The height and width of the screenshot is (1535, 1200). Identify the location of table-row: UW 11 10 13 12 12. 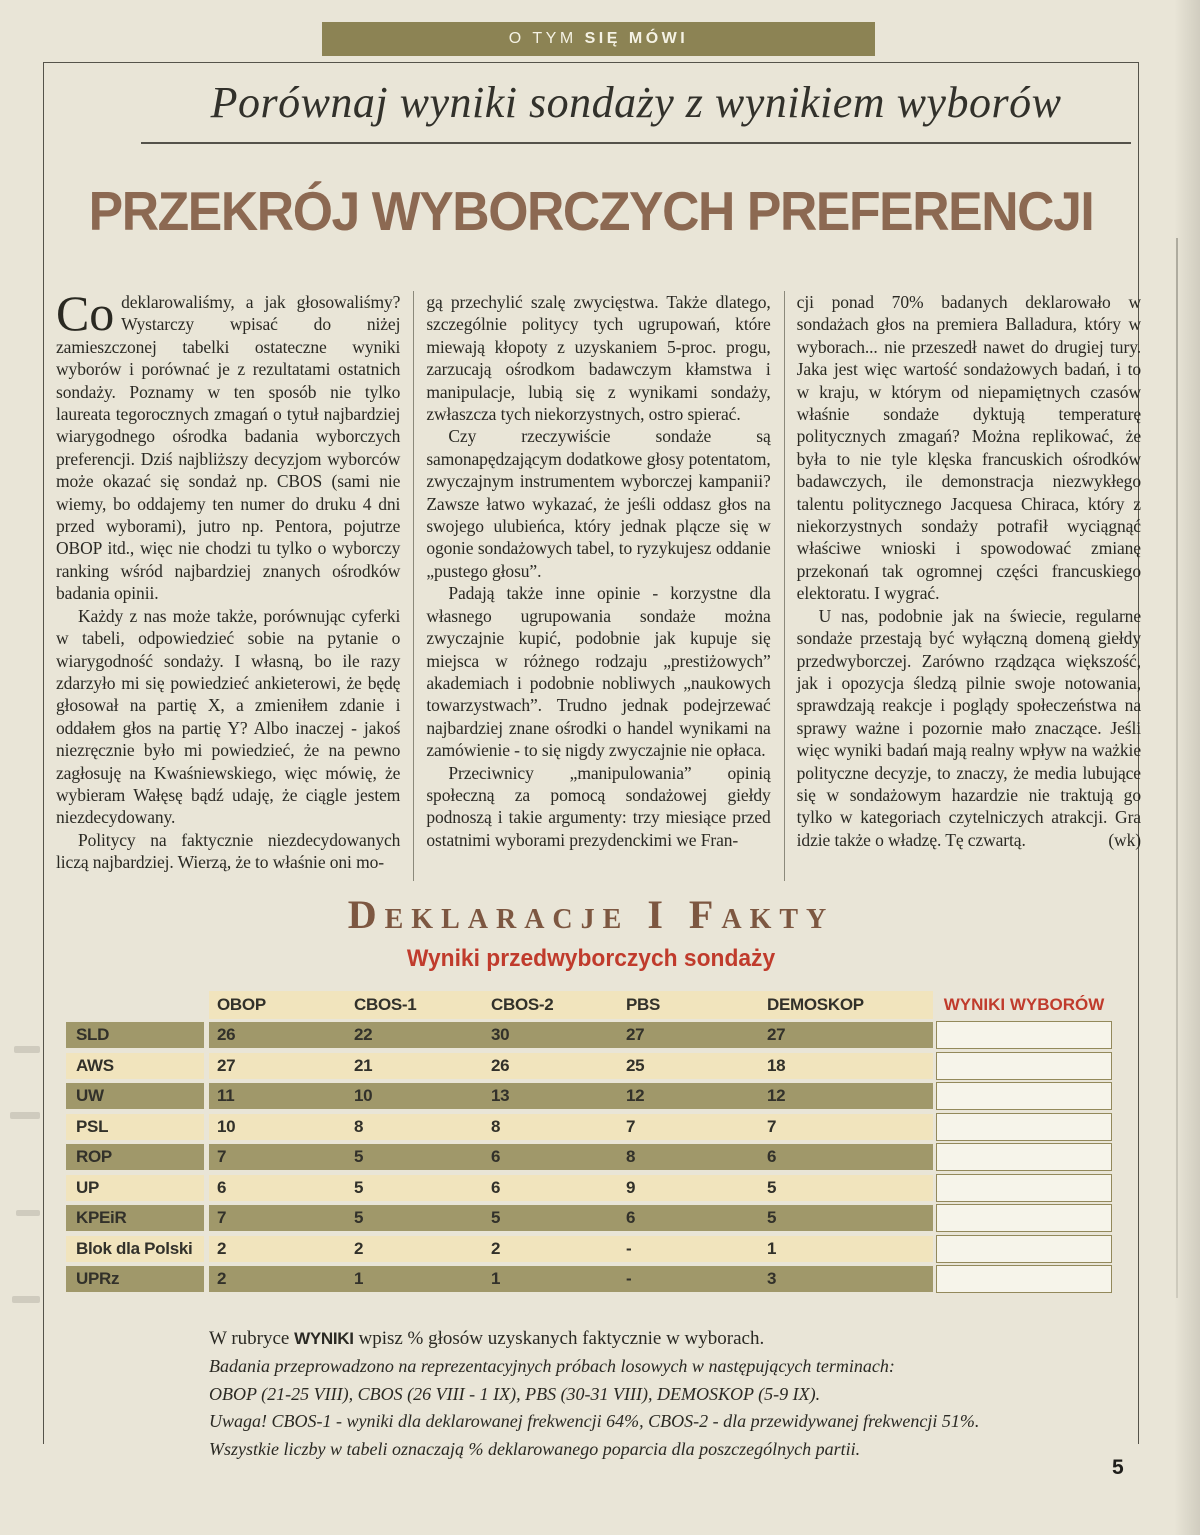
(590, 1096).